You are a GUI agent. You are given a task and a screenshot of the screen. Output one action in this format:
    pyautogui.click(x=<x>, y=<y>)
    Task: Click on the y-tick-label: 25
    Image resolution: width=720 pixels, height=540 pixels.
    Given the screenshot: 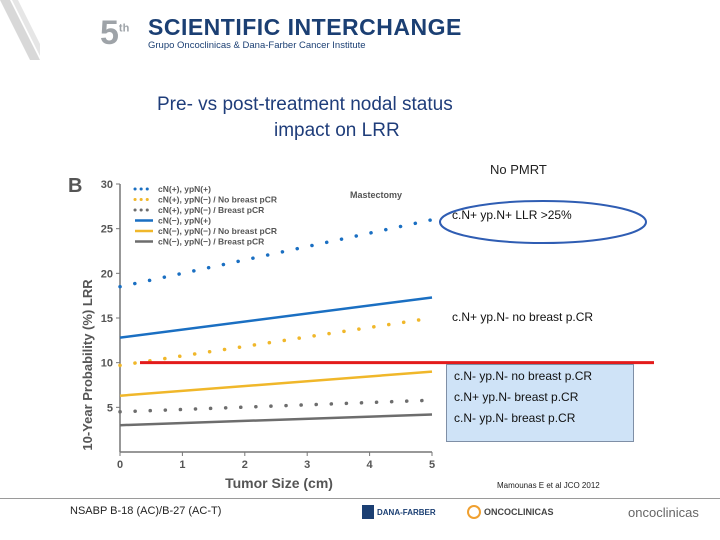 What is the action you would take?
    pyautogui.click(x=107, y=230)
    